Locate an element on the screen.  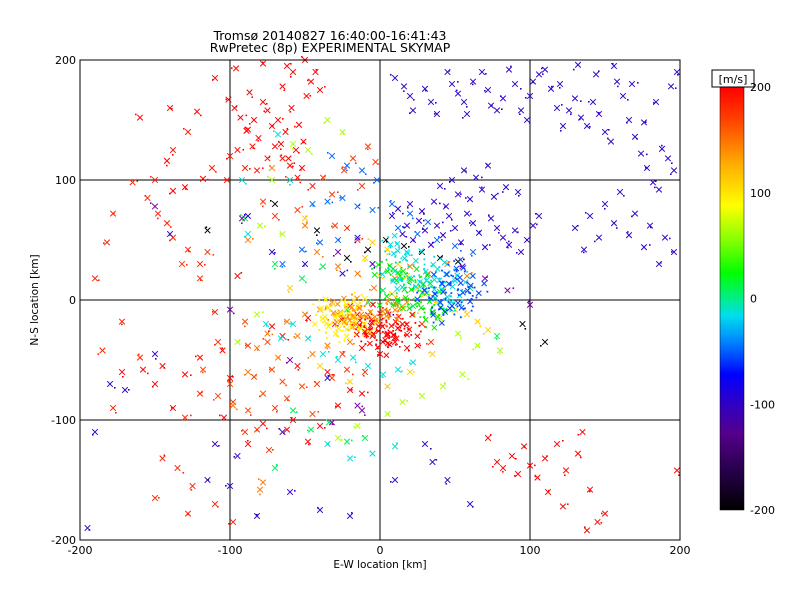
chart-title: Tromsø 20140827 16:40:00-16:41:43 is located at coordinates (329, 35).